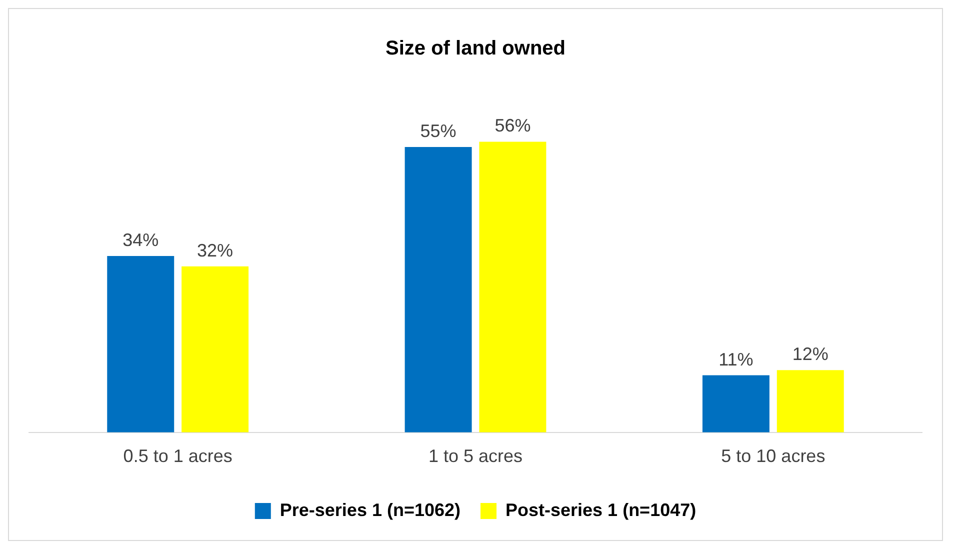 Image resolution: width=953 pixels, height=551 pixels. Describe the element at coordinates (810, 354) in the screenshot. I see `data-label: 12%` at that location.